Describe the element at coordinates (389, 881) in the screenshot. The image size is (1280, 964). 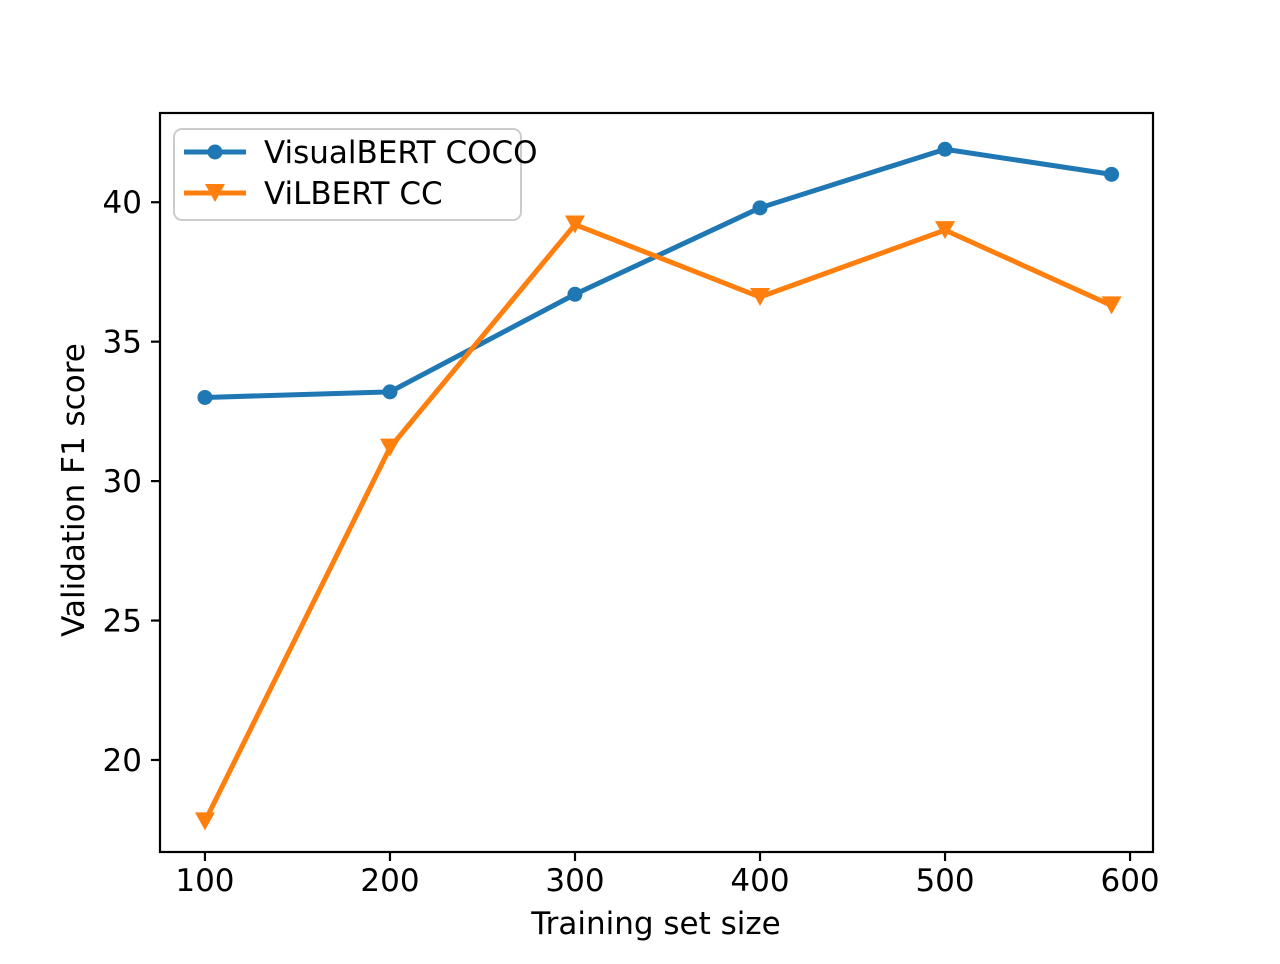
I see `x-tick-label: 200` at that location.